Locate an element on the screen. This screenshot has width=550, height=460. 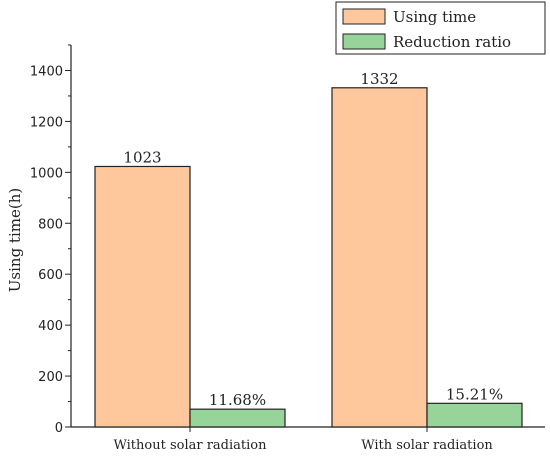
y-tick-label: 200 is located at coordinates (50, 377).